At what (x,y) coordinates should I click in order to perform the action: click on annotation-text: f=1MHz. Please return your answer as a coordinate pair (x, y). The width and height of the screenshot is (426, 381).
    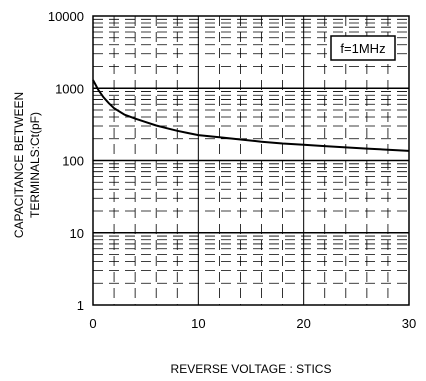
    Looking at the image, I should click on (362, 48).